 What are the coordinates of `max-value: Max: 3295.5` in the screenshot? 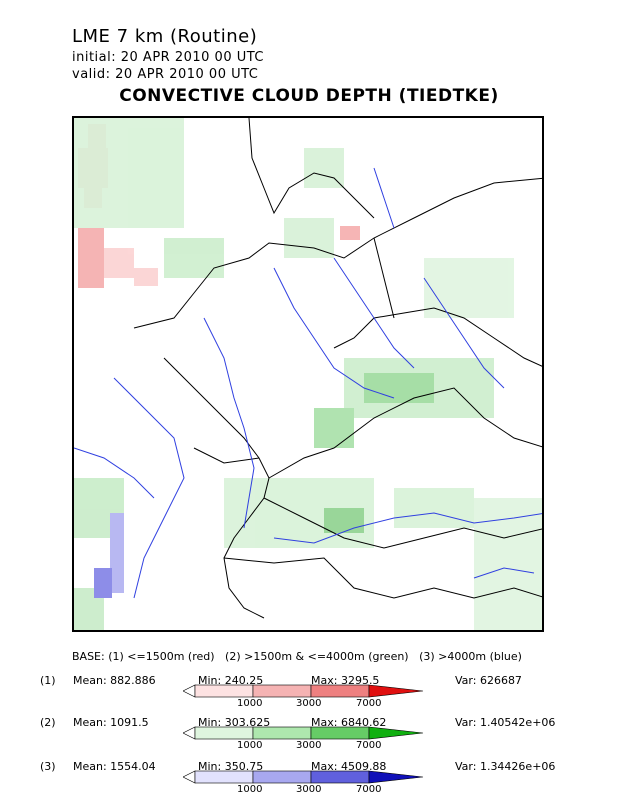 It's located at (345, 680).